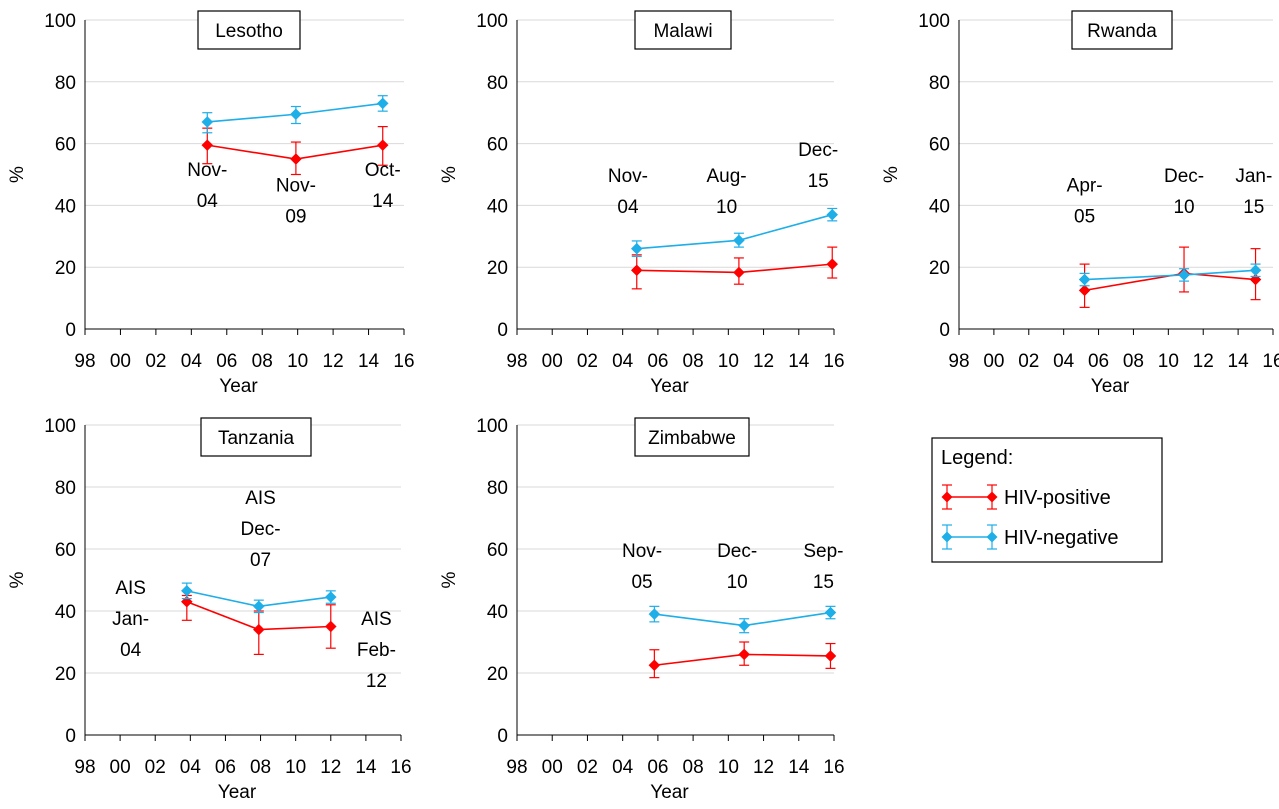  What do you see at coordinates (84, 767) in the screenshot?
I see `x-tick-label: 98` at bounding box center [84, 767].